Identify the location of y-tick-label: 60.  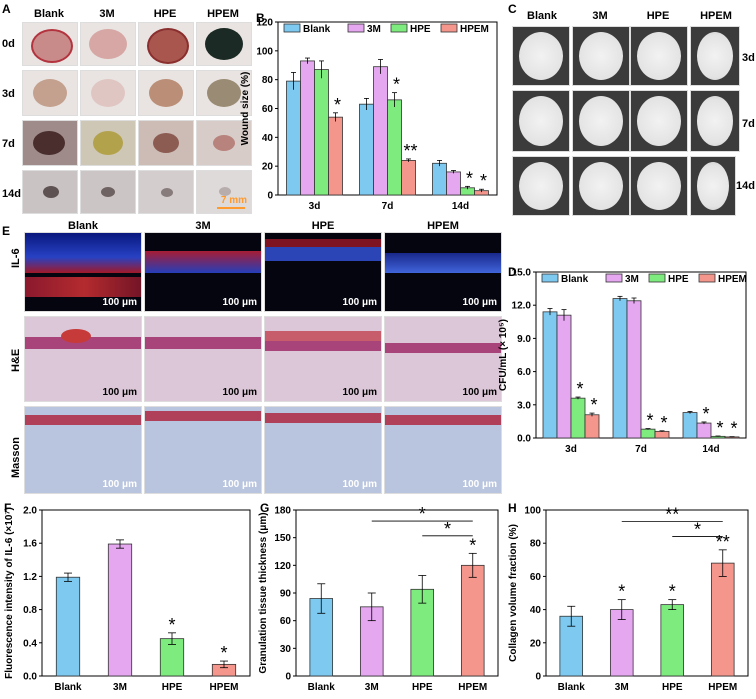
(536, 577).